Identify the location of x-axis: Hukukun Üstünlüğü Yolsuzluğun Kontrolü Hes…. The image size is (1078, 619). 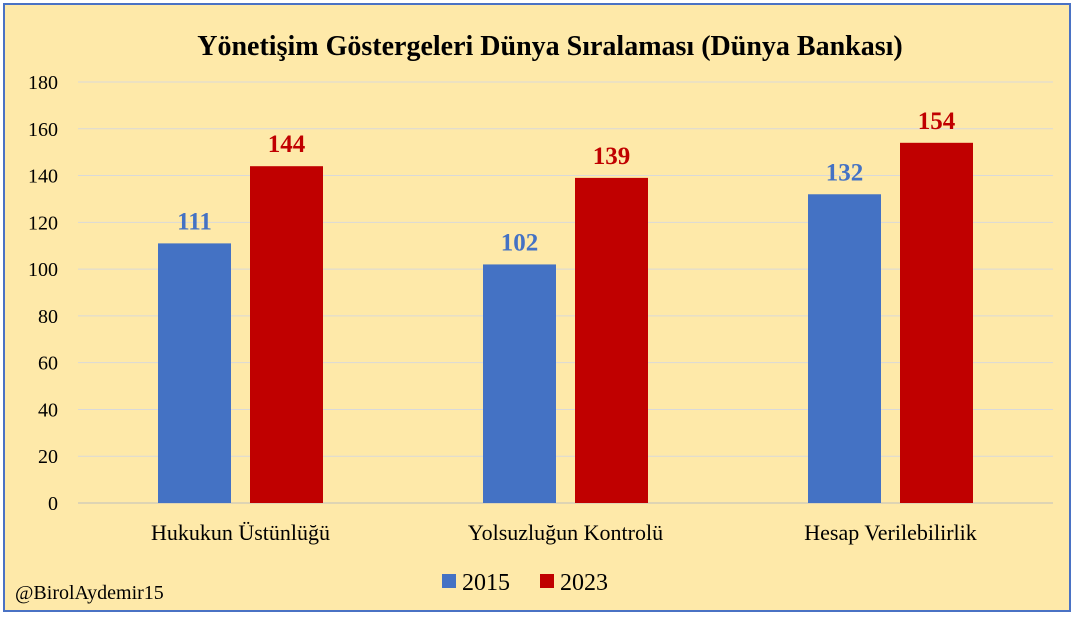
(564, 532).